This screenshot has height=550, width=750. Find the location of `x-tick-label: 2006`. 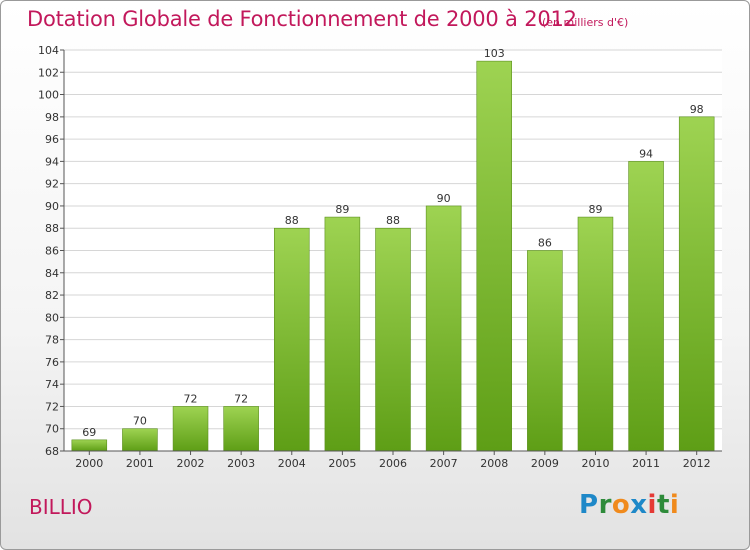

x-tick-label: 2006 is located at coordinates (393, 463).